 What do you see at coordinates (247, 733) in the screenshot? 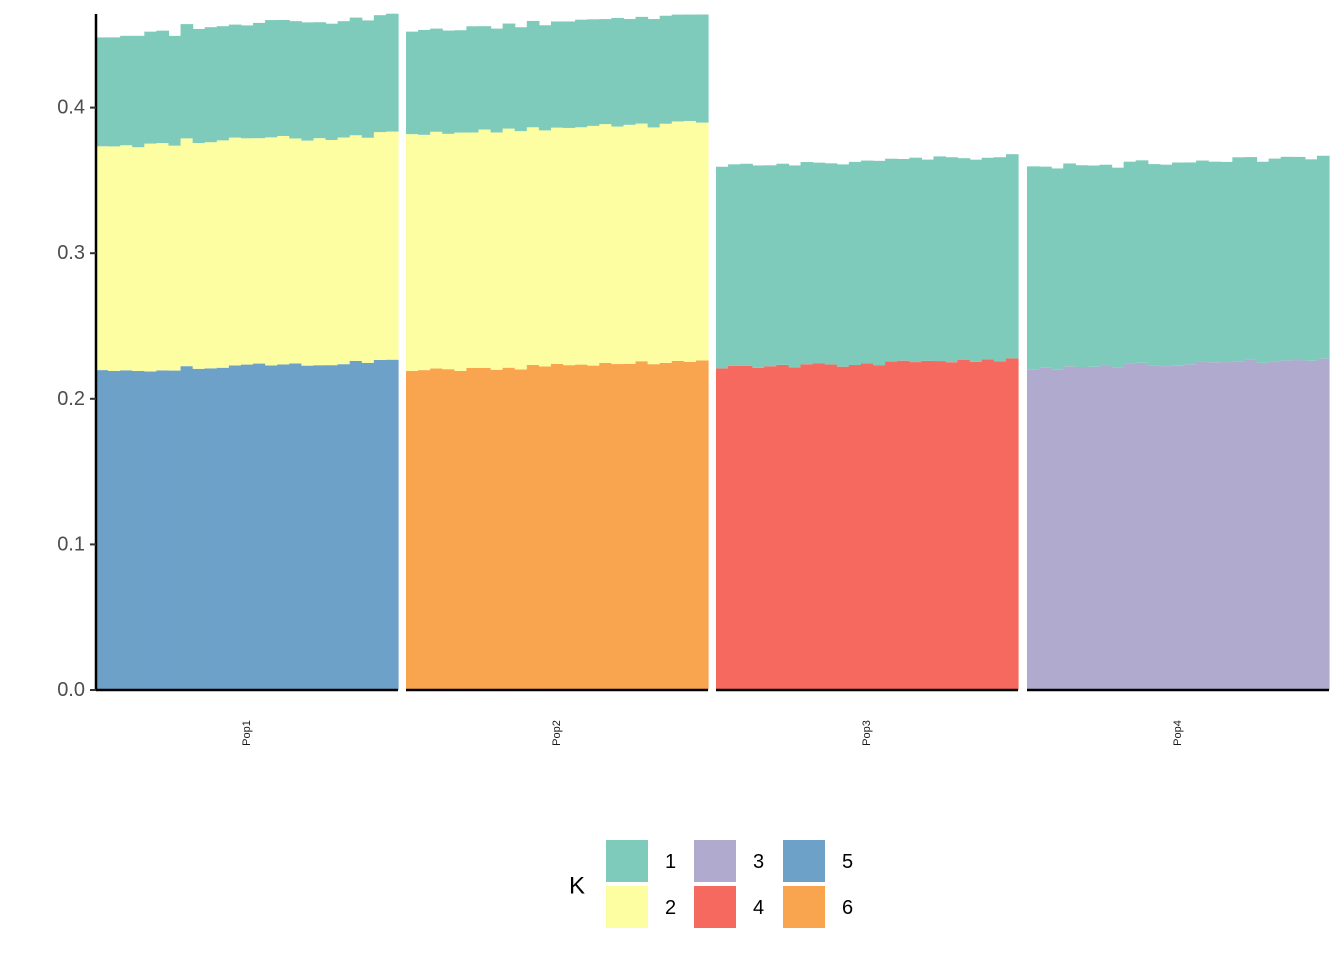
I see `facet-label: Pop1` at bounding box center [247, 733].